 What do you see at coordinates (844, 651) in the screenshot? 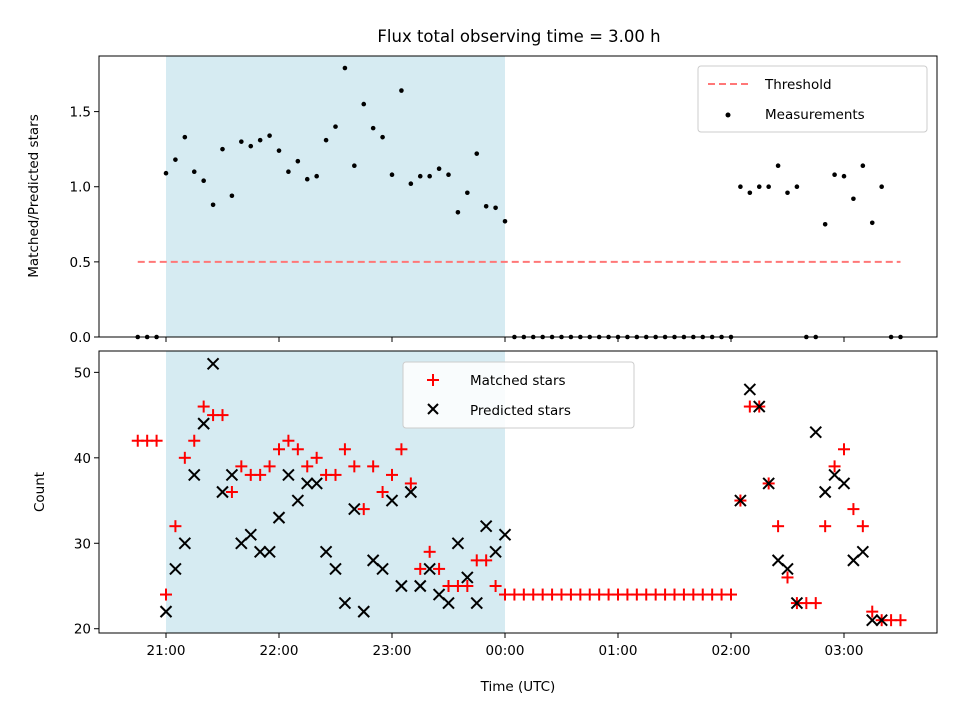
I see `x-tick-label: 03:00` at bounding box center [844, 651].